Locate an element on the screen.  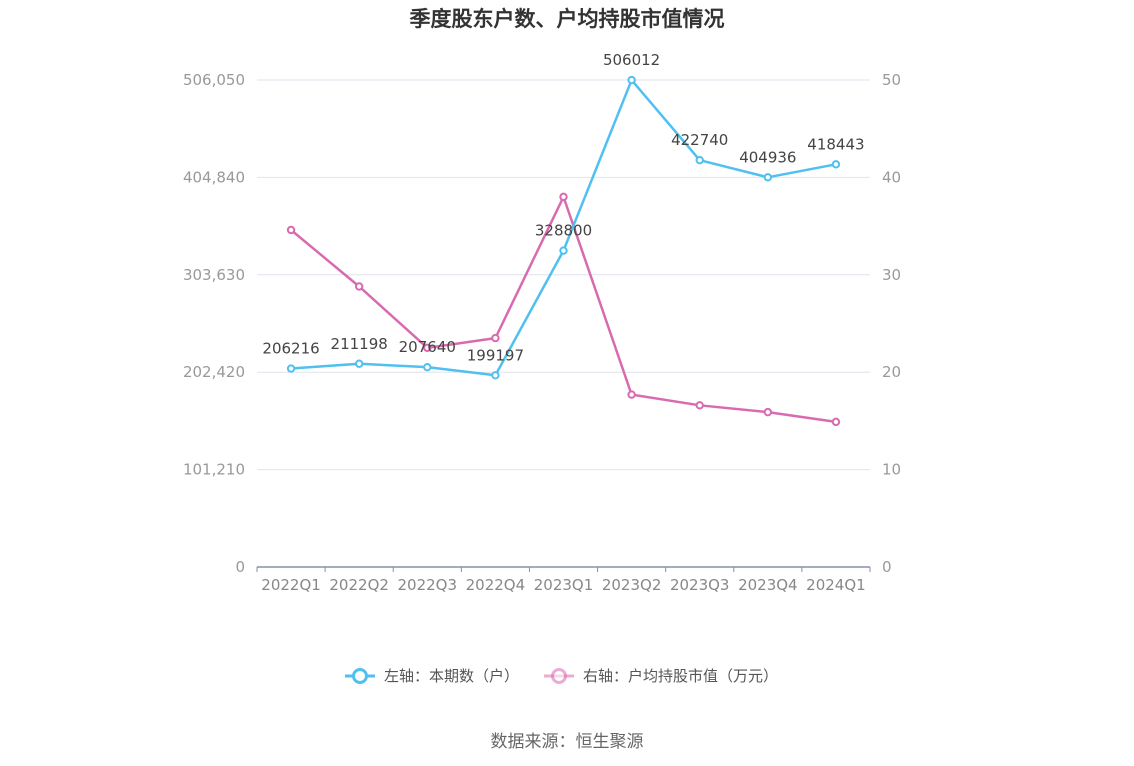
right-axis-tick-label: 40 is located at coordinates (891, 177).